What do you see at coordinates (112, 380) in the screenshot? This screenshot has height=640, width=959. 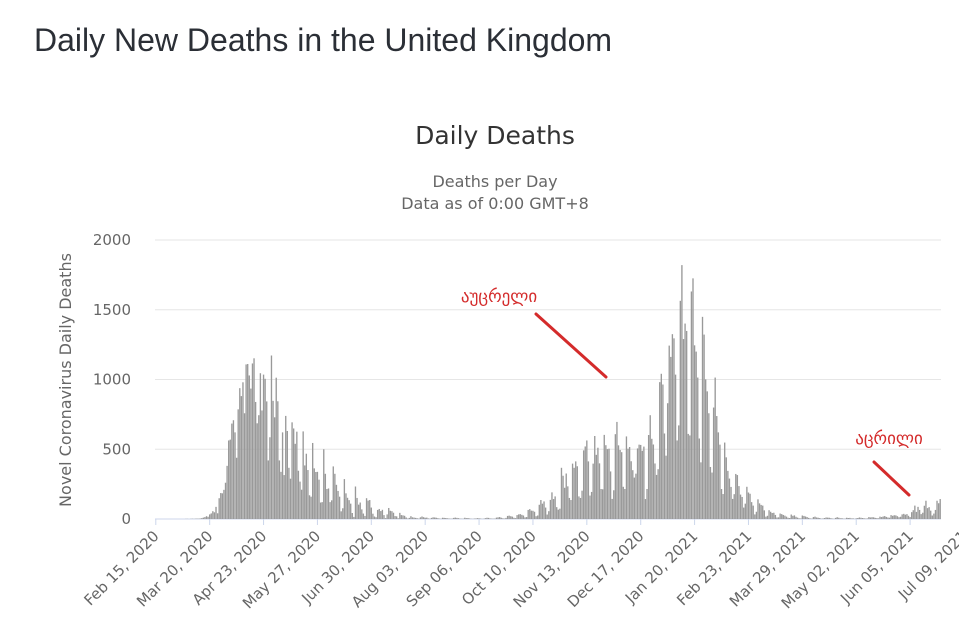 I see `y-tick-label: 1000` at bounding box center [112, 380].